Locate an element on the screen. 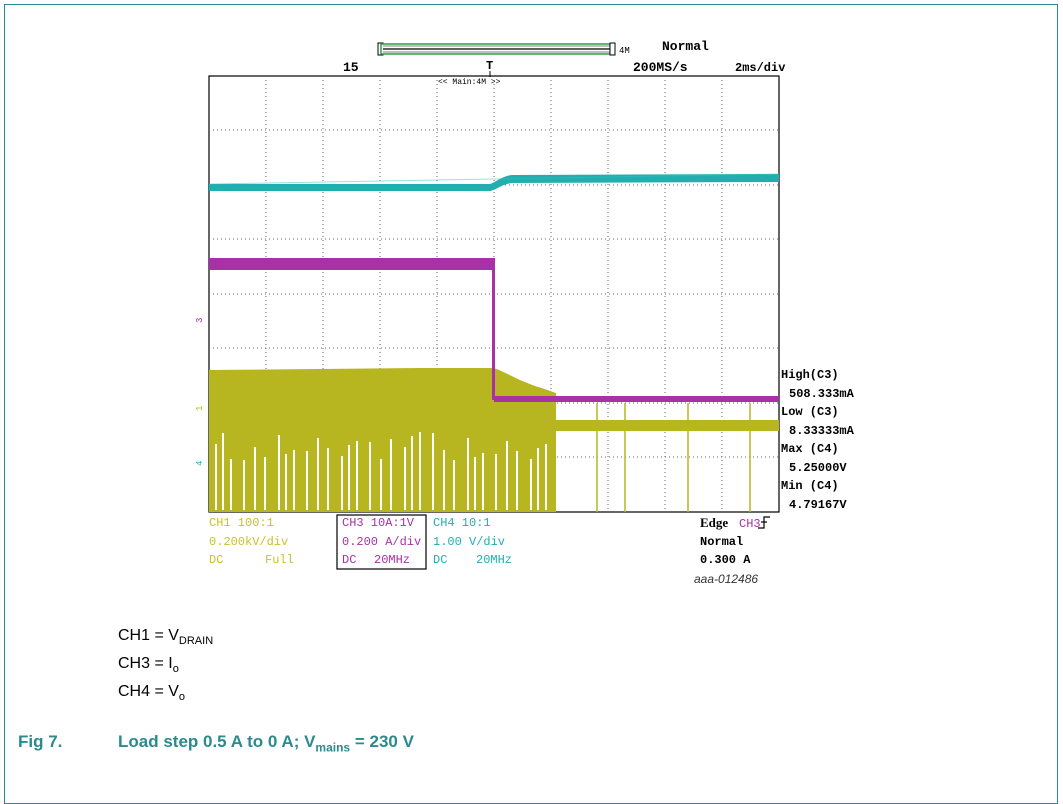  trigger-type: Edge is located at coordinates (714, 522).